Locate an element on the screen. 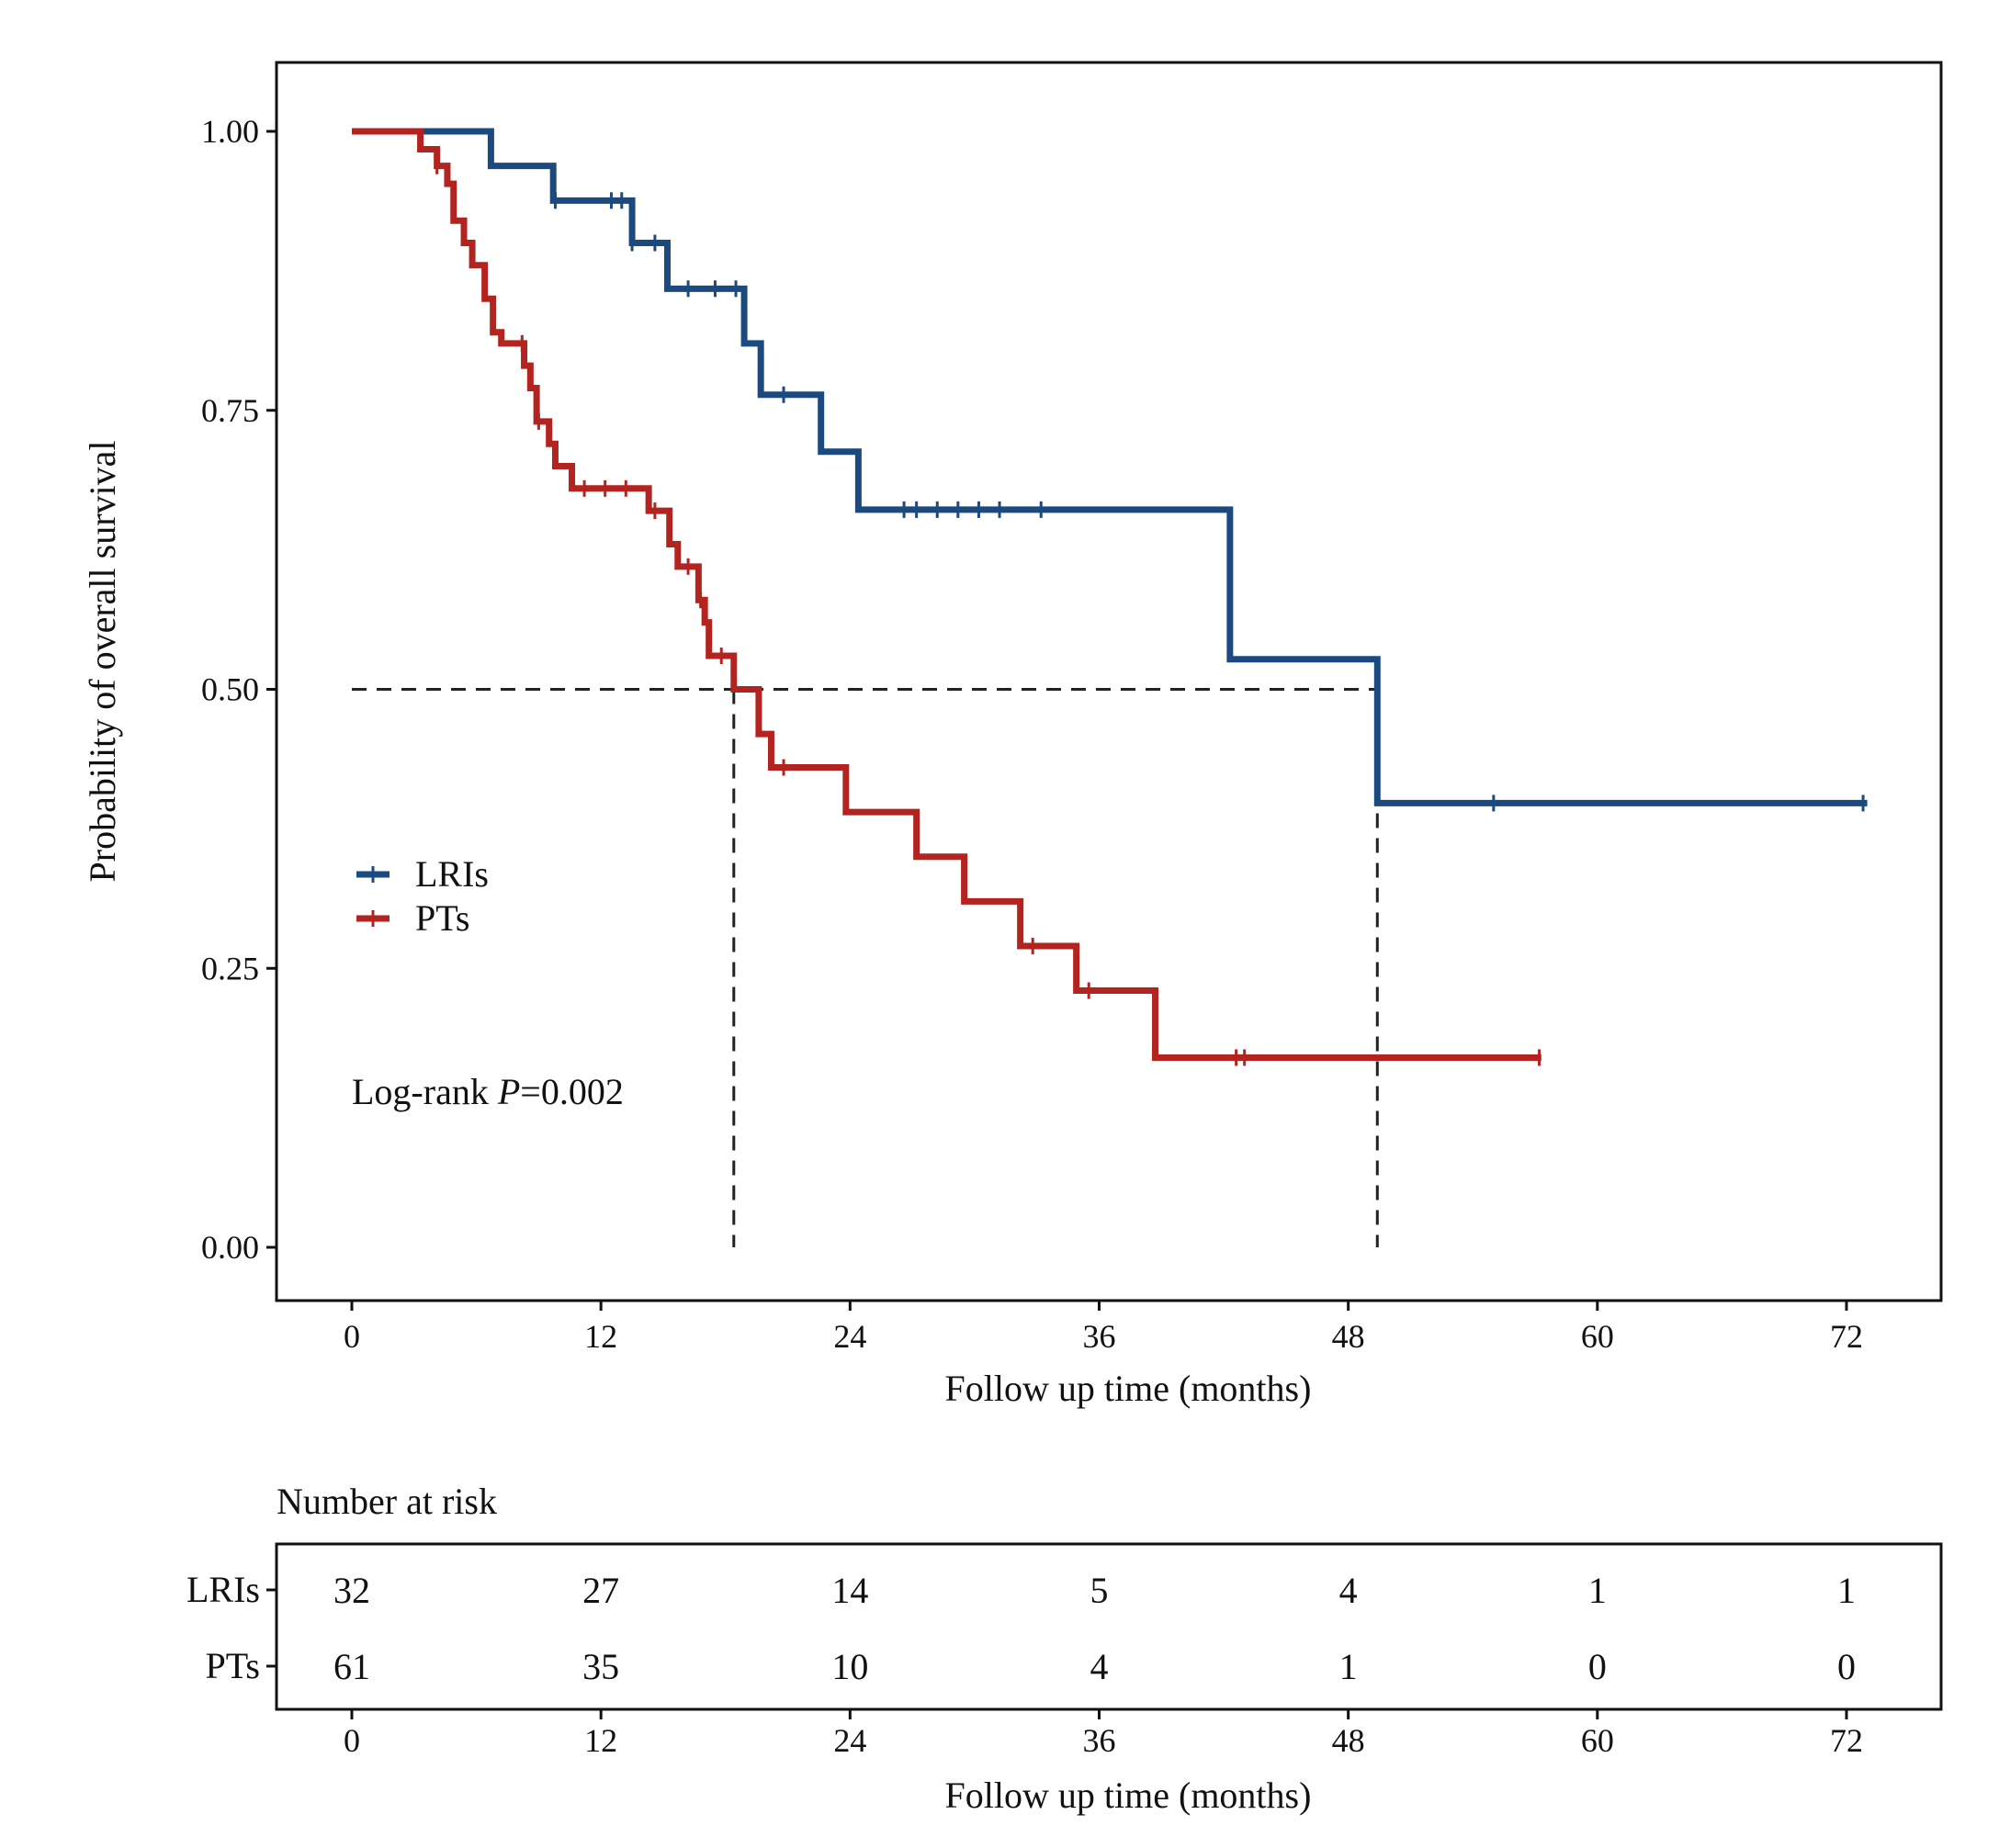  risk-x-tick-label: 12 is located at coordinates (600, 1740).